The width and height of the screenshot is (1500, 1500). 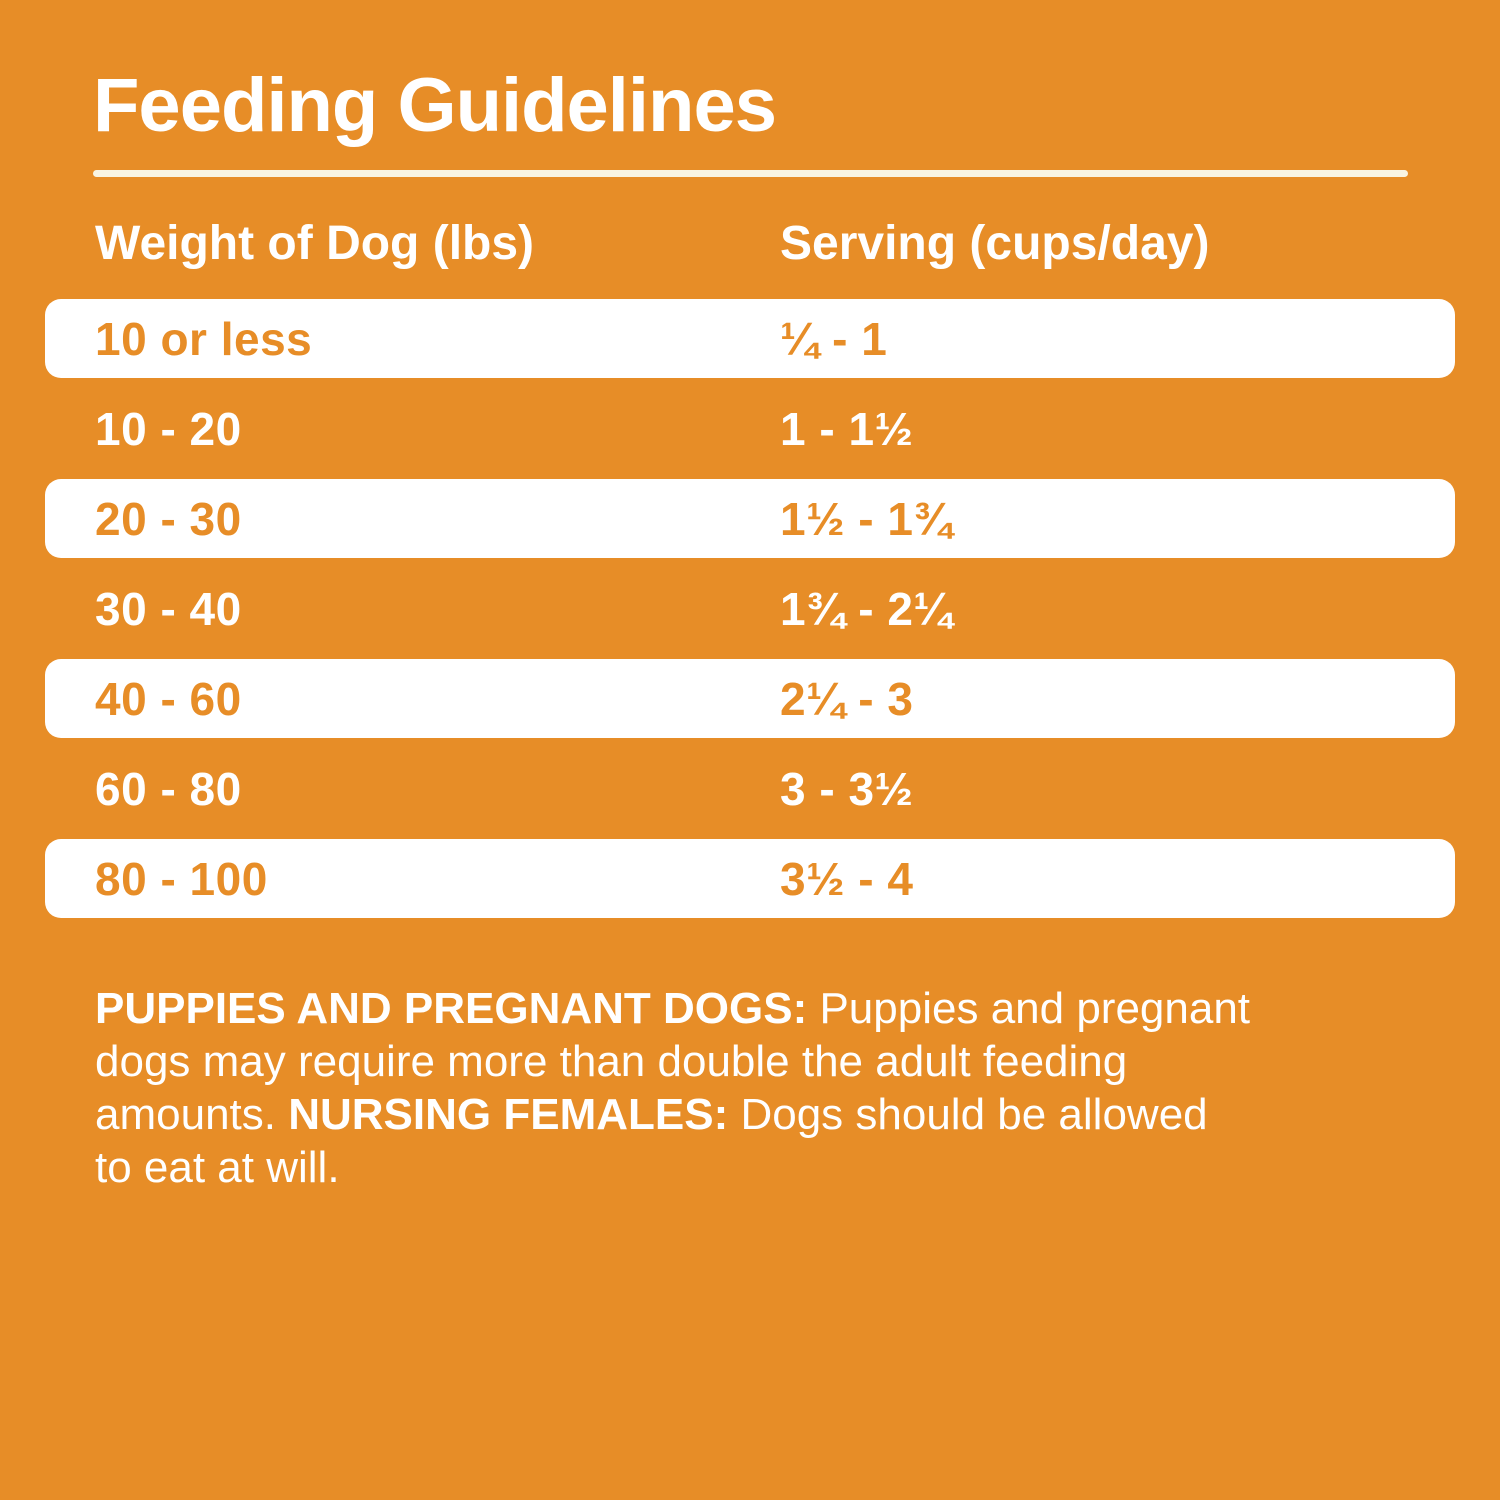 I want to click on puppies-pregnant-label: PUPPIES AND PREGNANT DOGS:, so click(x=451, y=1008).